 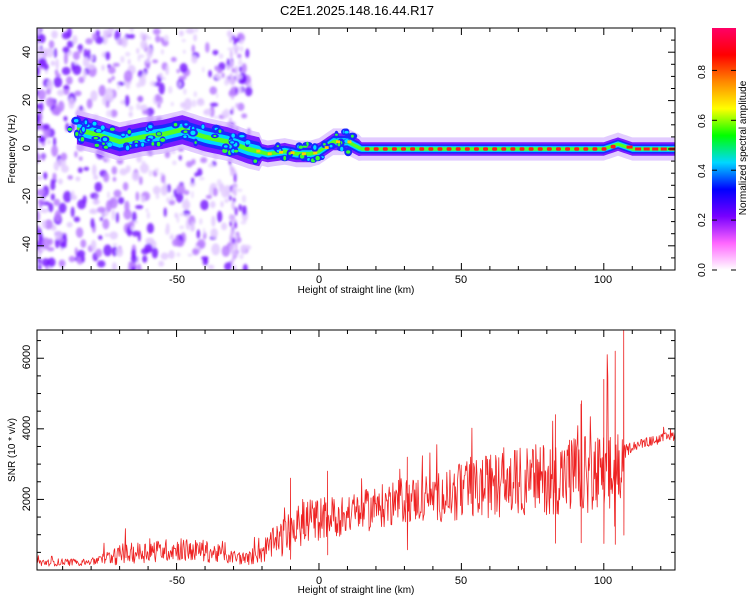 I want to click on colorbar-tick-label: 0.0, so click(x=702, y=270).